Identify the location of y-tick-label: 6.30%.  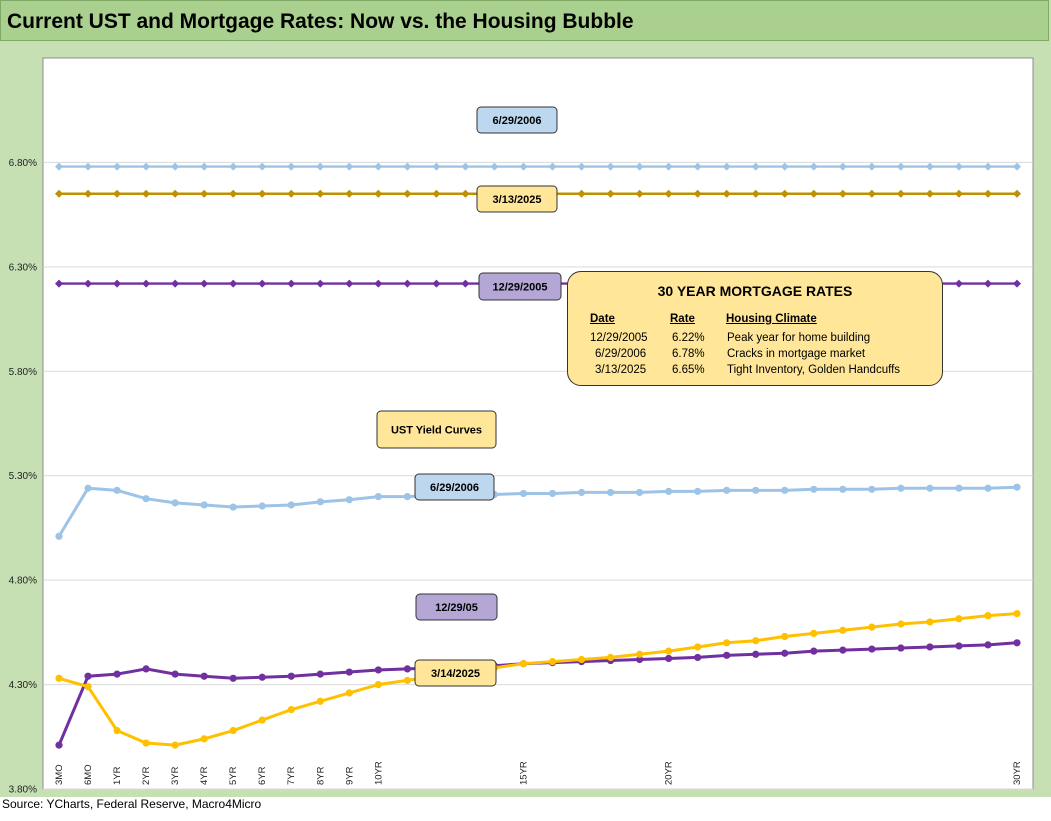
(23, 267).